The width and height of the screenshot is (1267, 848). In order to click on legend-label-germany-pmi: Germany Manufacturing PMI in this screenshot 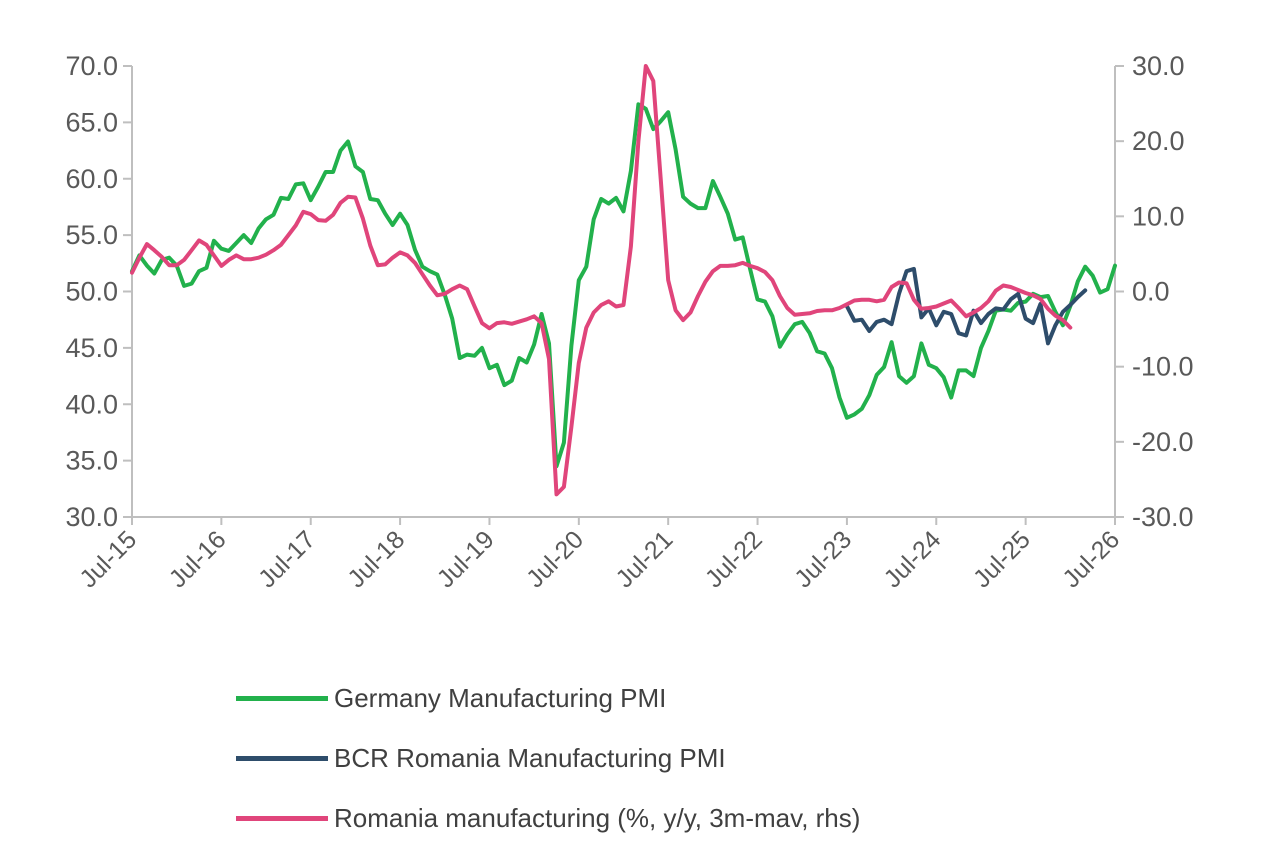, I will do `click(500, 697)`.